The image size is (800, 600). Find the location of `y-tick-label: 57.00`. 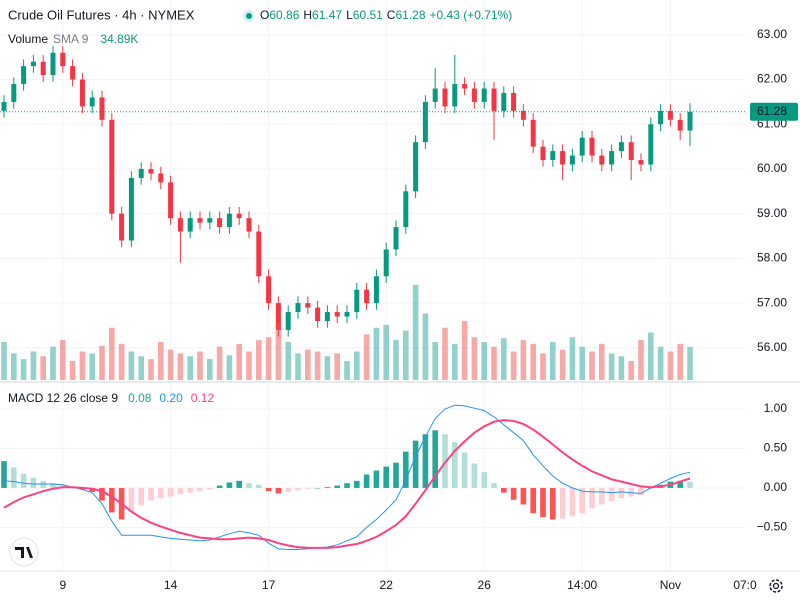

y-tick-label: 57.00 is located at coordinates (772, 302).